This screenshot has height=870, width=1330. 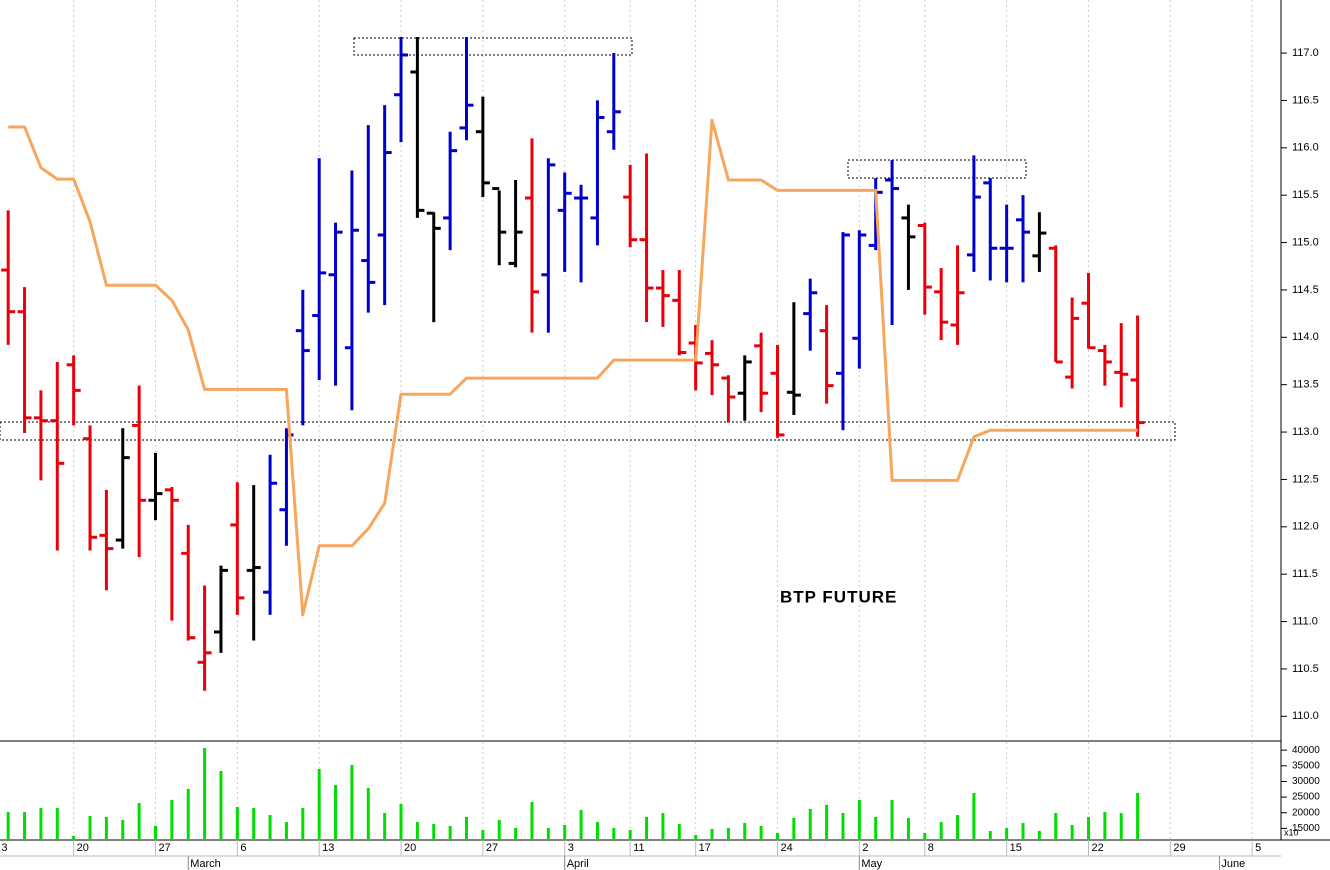 I want to click on y-tick-label: 117.0, so click(x=1305, y=53).